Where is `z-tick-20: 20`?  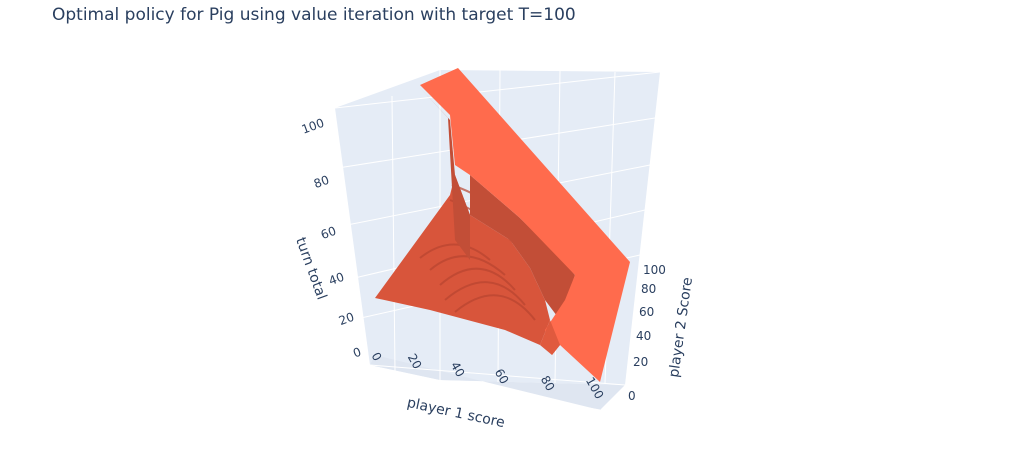
z-tick-20: 20 is located at coordinates (346, 319).